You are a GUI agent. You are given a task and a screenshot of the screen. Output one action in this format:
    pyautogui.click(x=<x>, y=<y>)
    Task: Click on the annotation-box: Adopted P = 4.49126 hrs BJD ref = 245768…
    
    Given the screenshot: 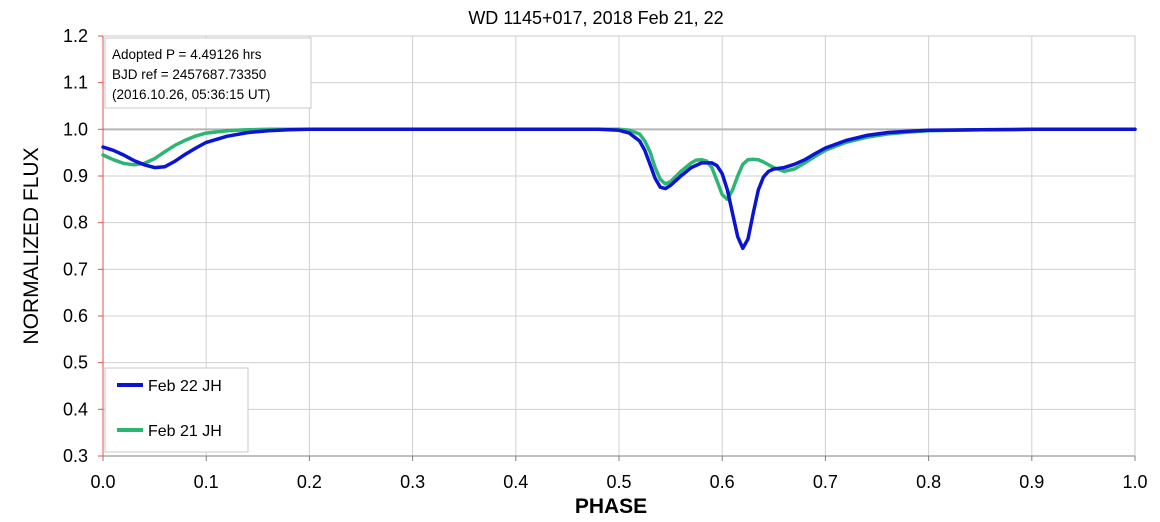 What is the action you would take?
    pyautogui.click(x=208, y=73)
    